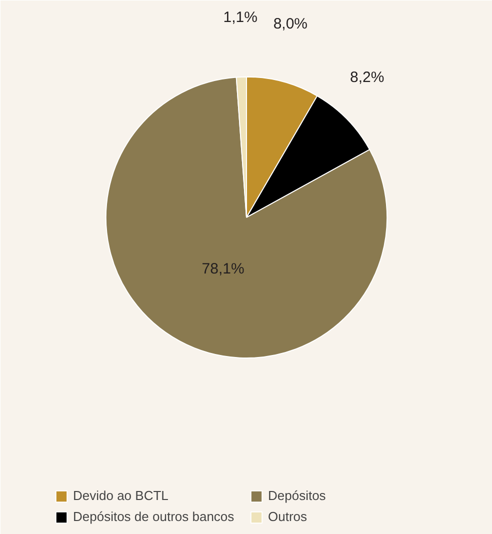 The width and height of the screenshot is (492, 534). I want to click on legend-label: Depósitos de outros bancos, so click(154, 516).